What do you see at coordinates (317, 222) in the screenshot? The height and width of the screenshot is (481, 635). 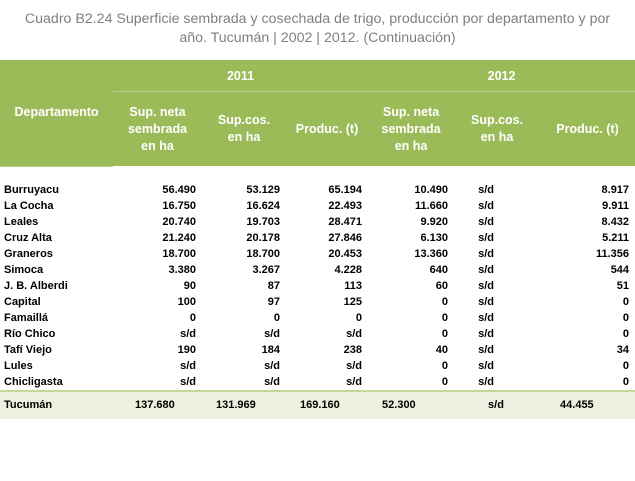 I see `table-row: Leales 20.740 19.703 28.471 9.920 s/d 8.432` at bounding box center [317, 222].